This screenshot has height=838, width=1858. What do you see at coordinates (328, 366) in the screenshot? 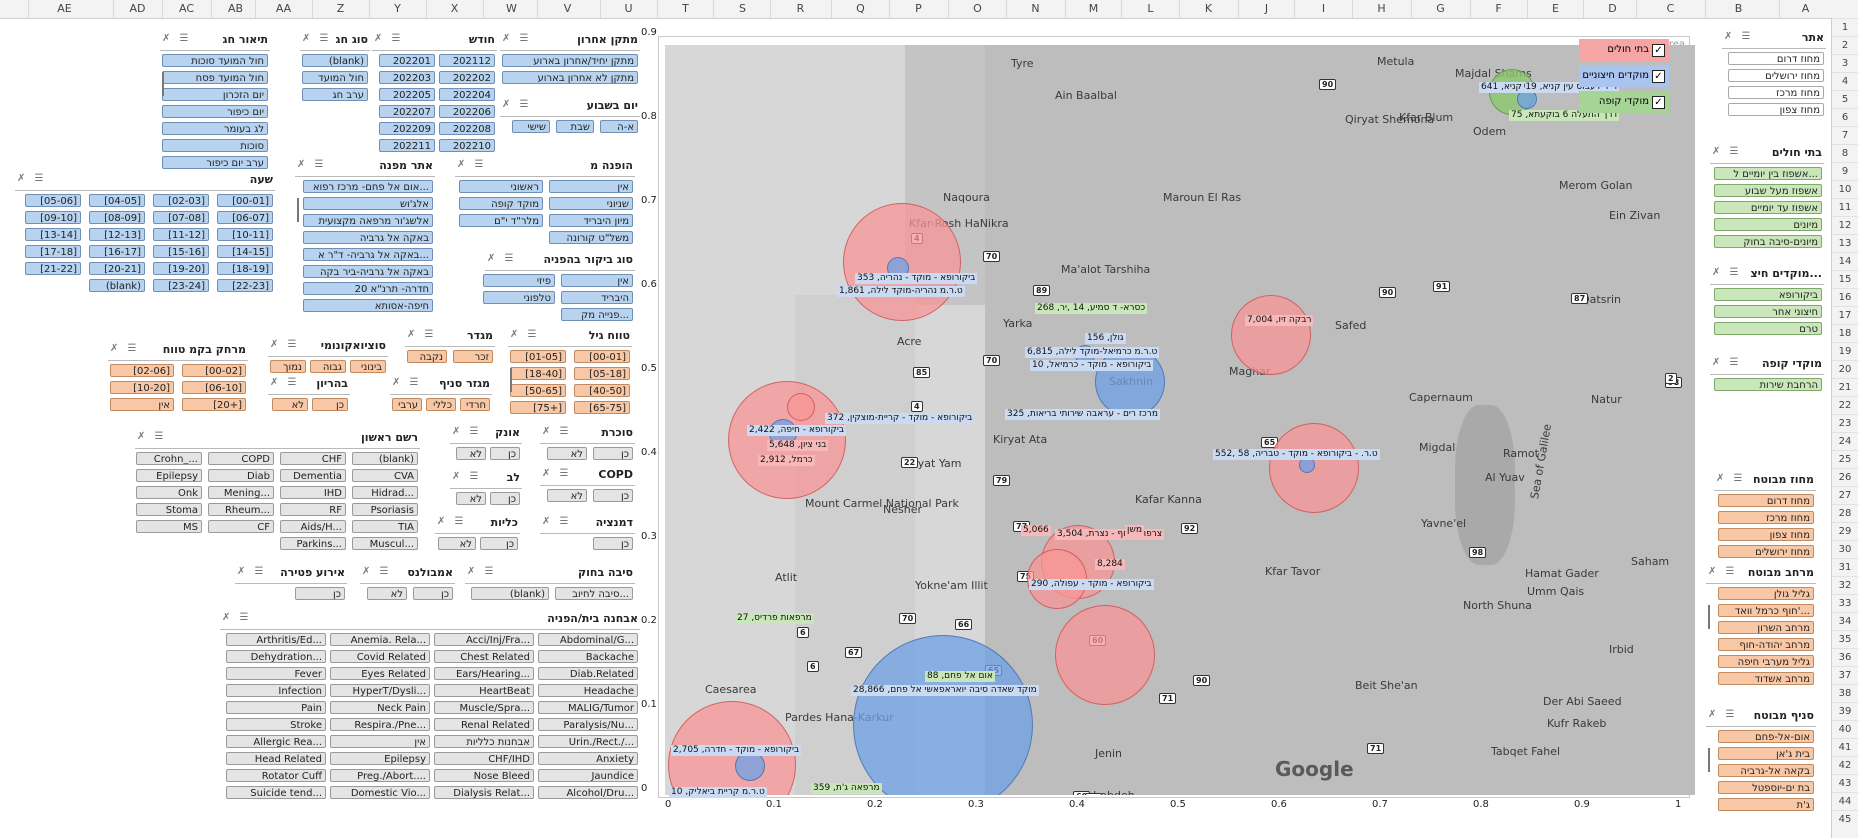
I see `slicer-item: גבוה` at bounding box center [328, 366].